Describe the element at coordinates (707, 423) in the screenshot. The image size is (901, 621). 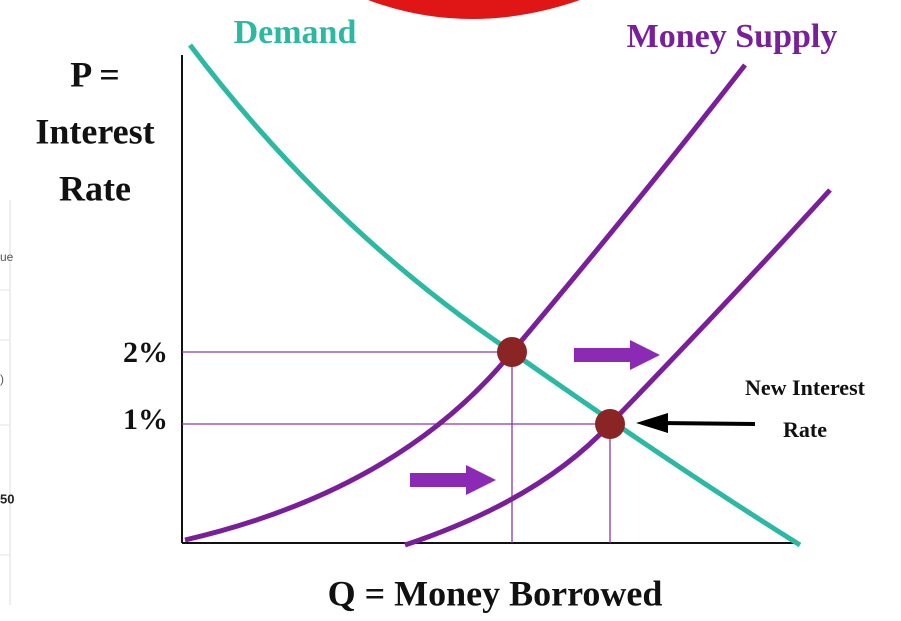
I see `pointer-line` at that location.